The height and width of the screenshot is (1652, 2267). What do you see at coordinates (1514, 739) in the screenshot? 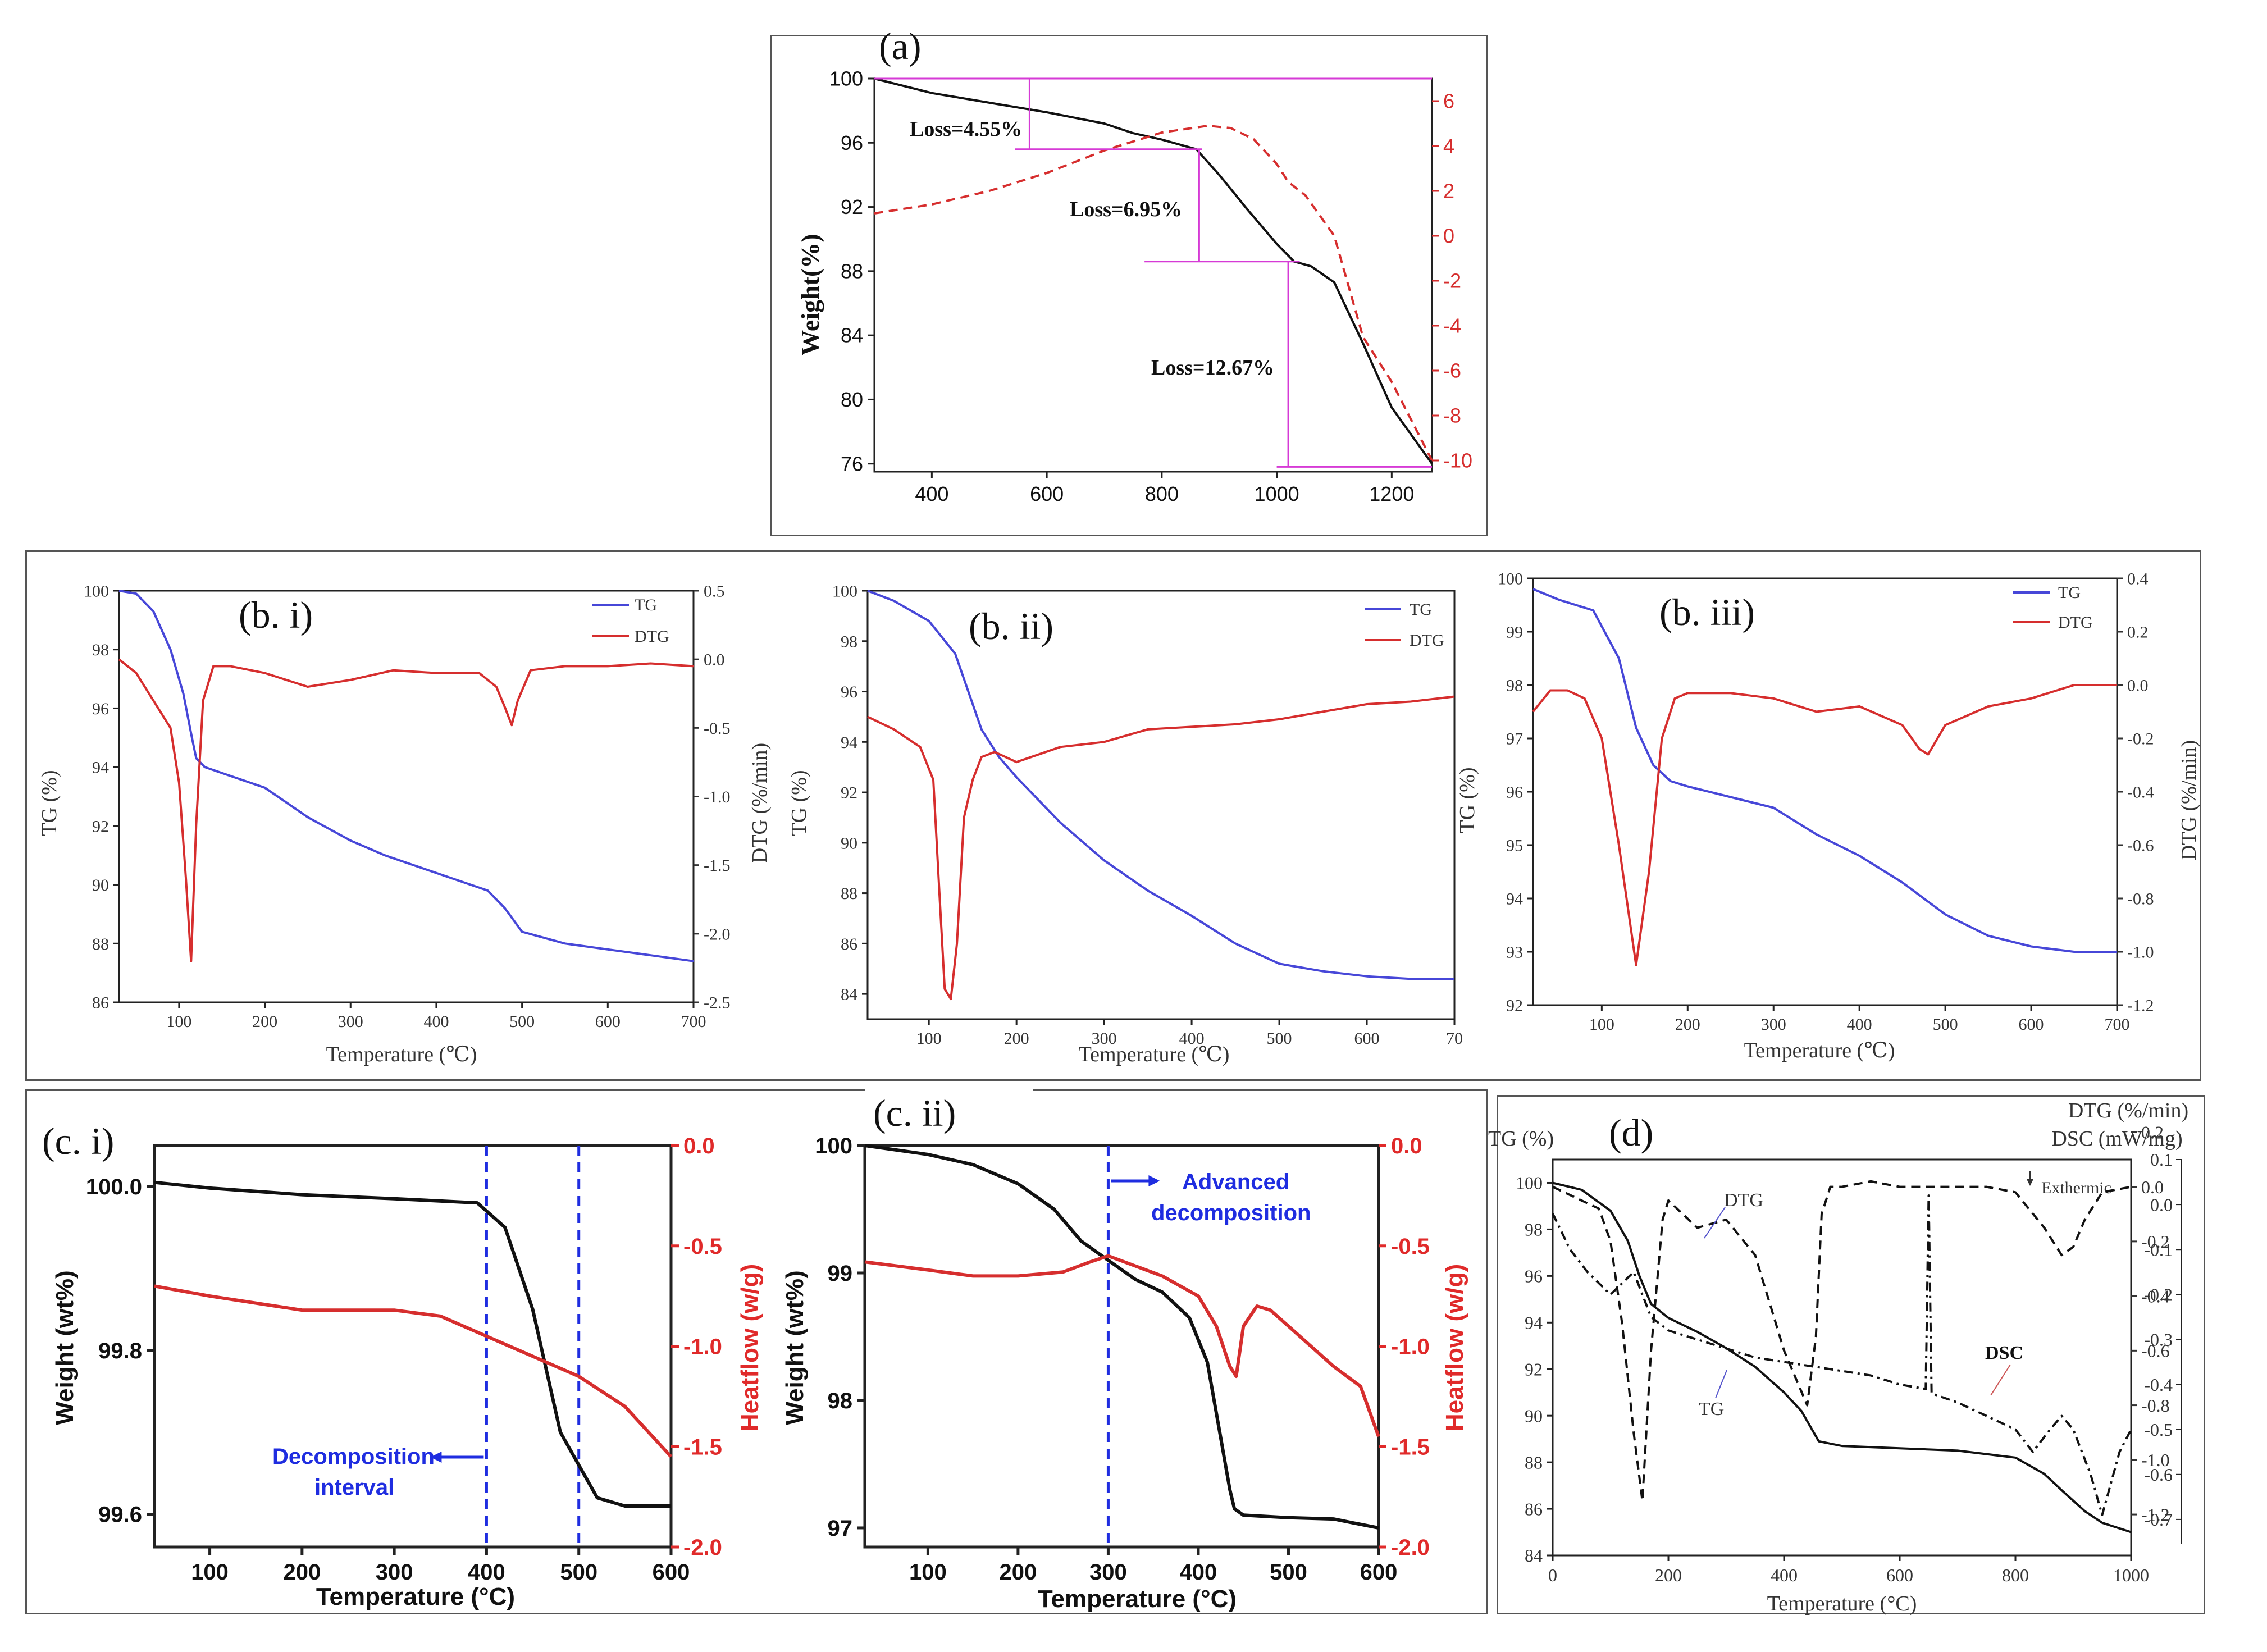
I see `y-tick-label: 97` at bounding box center [1514, 739].